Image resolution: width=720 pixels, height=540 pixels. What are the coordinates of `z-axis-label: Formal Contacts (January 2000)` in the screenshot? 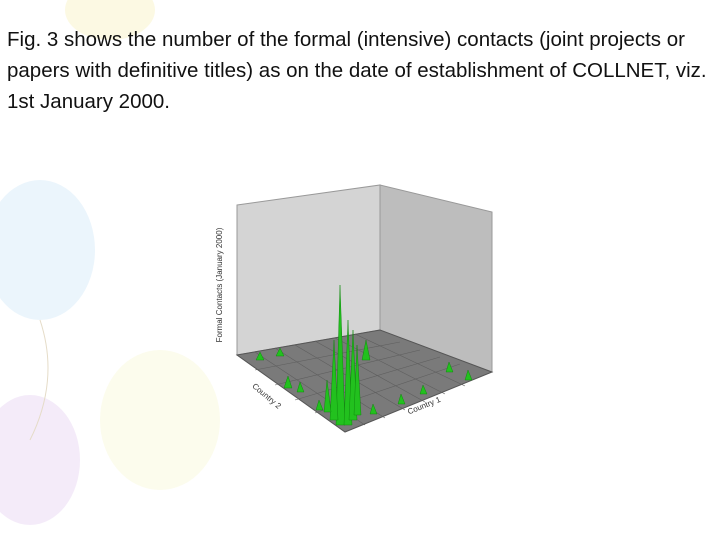 It's located at (219, 284).